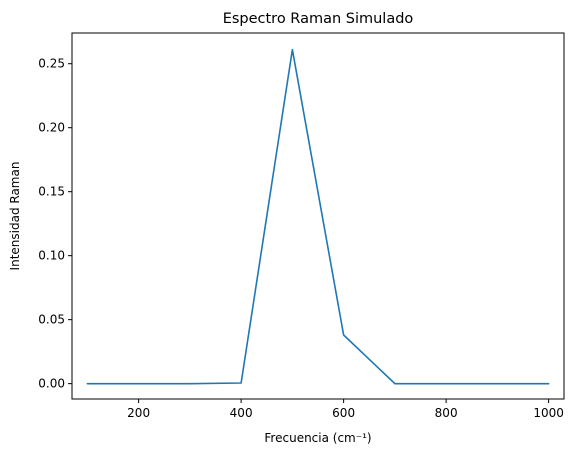 The width and height of the screenshot is (576, 455). I want to click on y-tick-label: 0.15, so click(51, 192).